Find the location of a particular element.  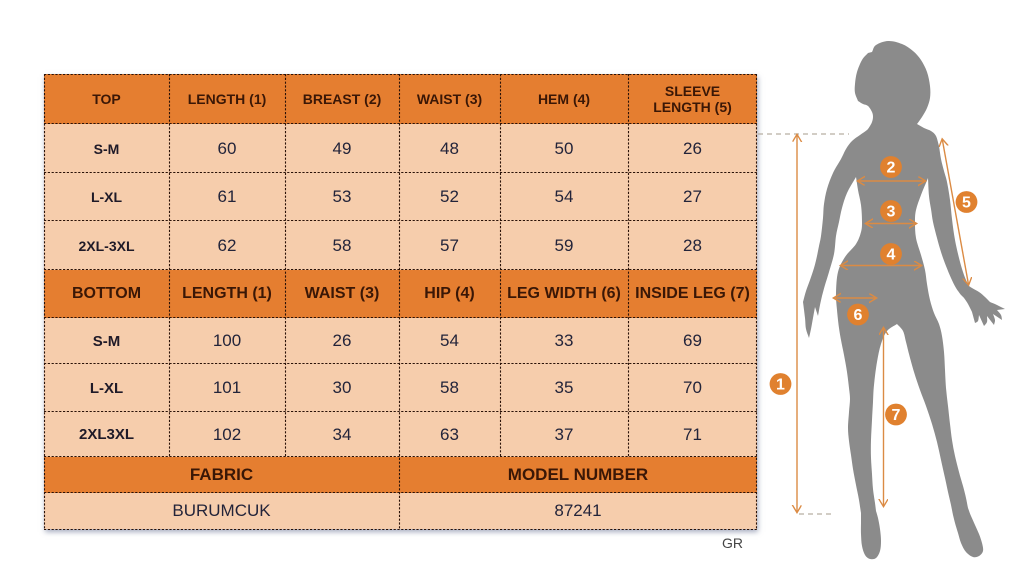

svg-text: 2 is located at coordinates (891, 168).